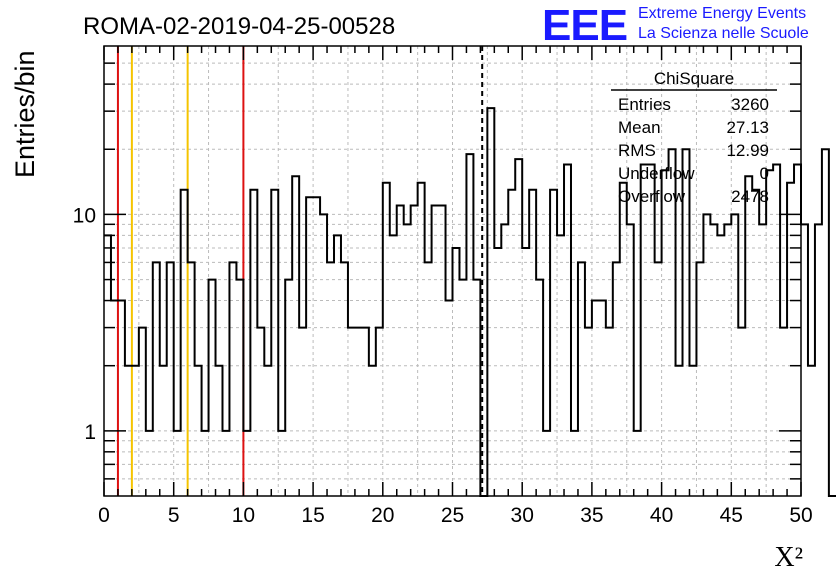 This screenshot has height=572, width=836. I want to click on logo-line-2: La Scienza nelle Scuole, so click(723, 33).